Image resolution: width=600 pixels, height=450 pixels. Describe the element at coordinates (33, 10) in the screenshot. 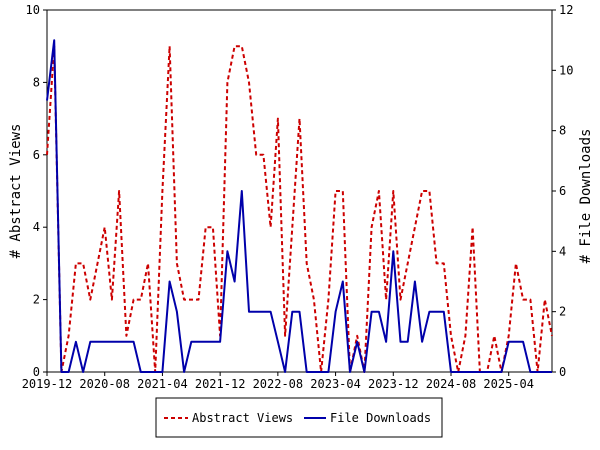

I see `left-tick-label: 10` at that location.